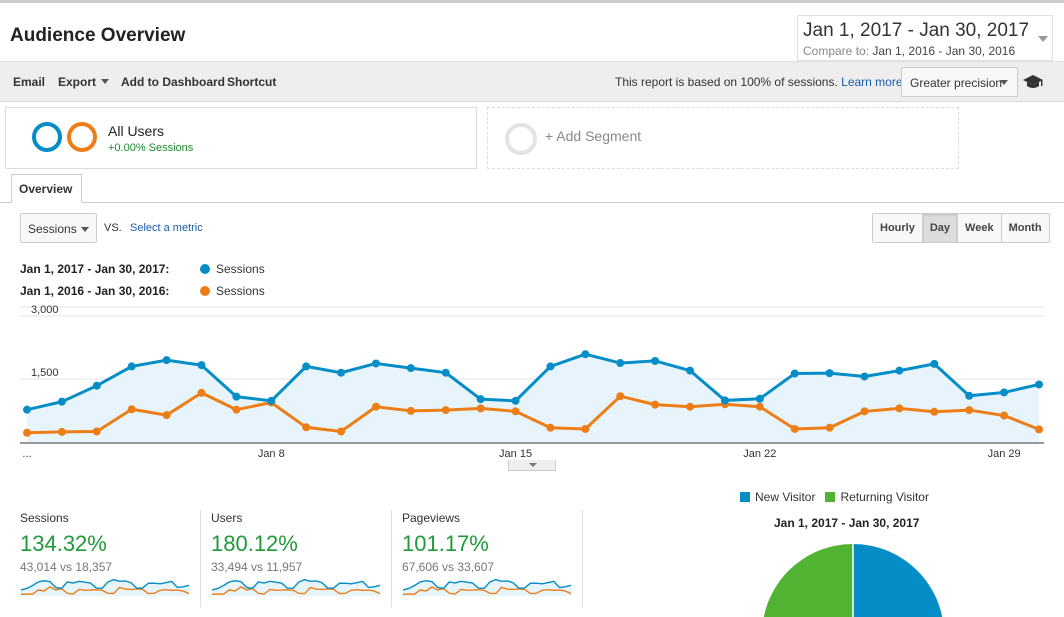 Image resolution: width=1064 pixels, height=617 pixels. Describe the element at coordinates (241, 138) in the screenshot. I see `segment-all-users: All Users +0.00% Sessions` at that location.